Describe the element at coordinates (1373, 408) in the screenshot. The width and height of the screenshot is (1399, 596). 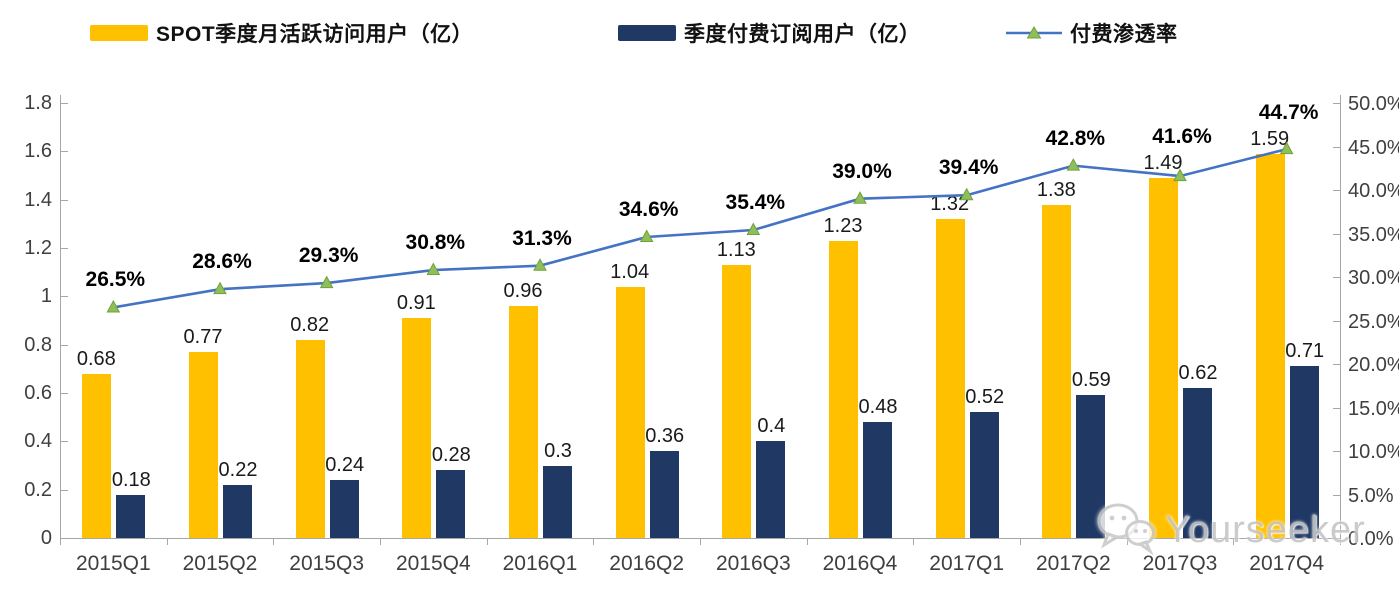
I see `right-axis-tick-label: 15.0%` at that location.